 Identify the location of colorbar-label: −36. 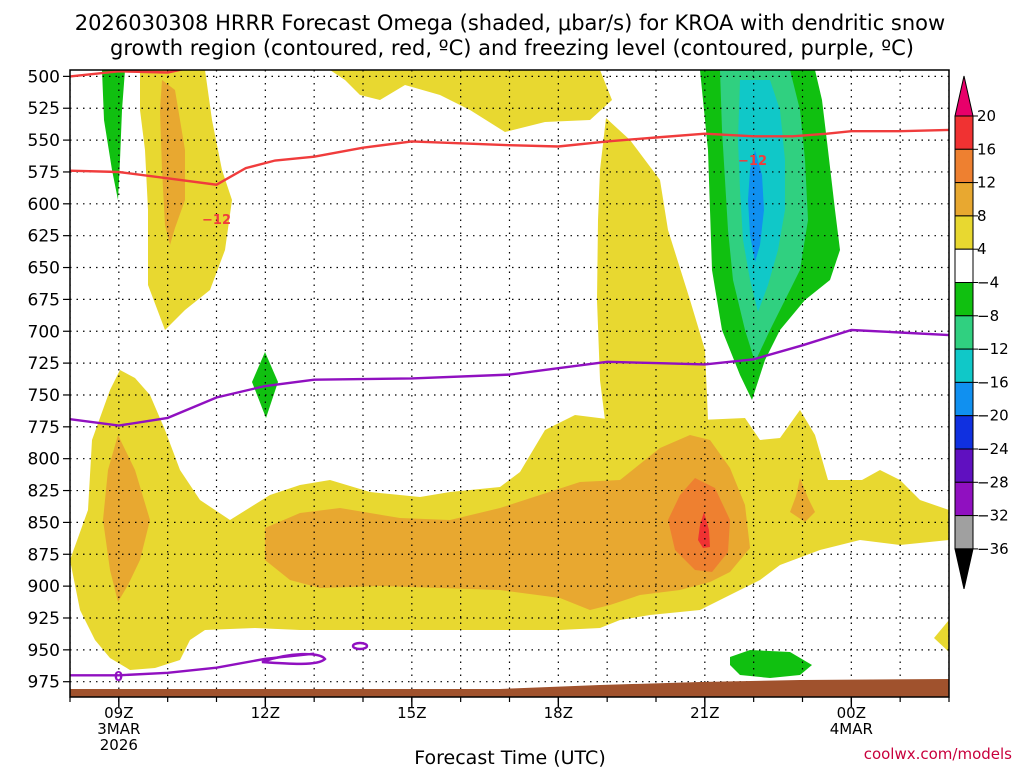
(993, 549).